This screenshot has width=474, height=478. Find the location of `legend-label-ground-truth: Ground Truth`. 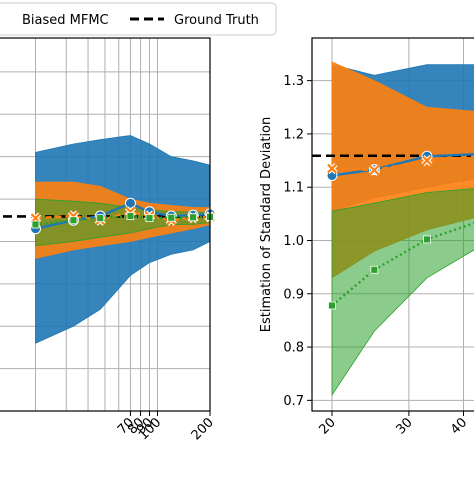

legend-label-ground-truth: Ground Truth is located at coordinates (216, 20).